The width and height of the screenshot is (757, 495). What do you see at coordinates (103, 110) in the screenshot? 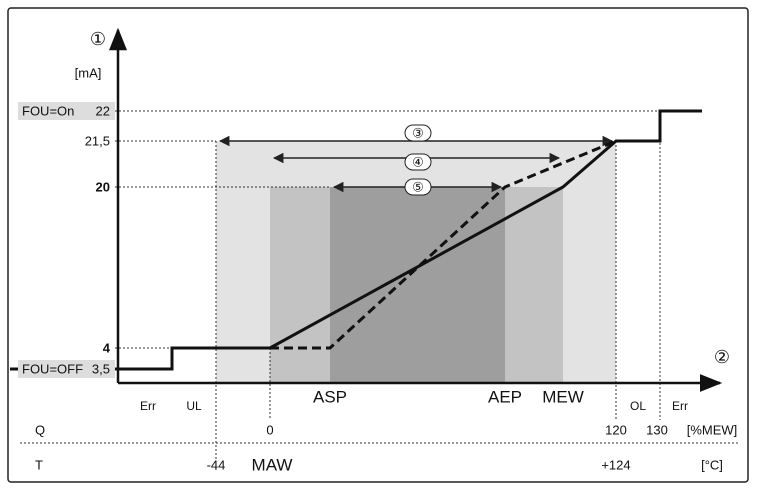
I see `level-value: 22` at bounding box center [103, 110].